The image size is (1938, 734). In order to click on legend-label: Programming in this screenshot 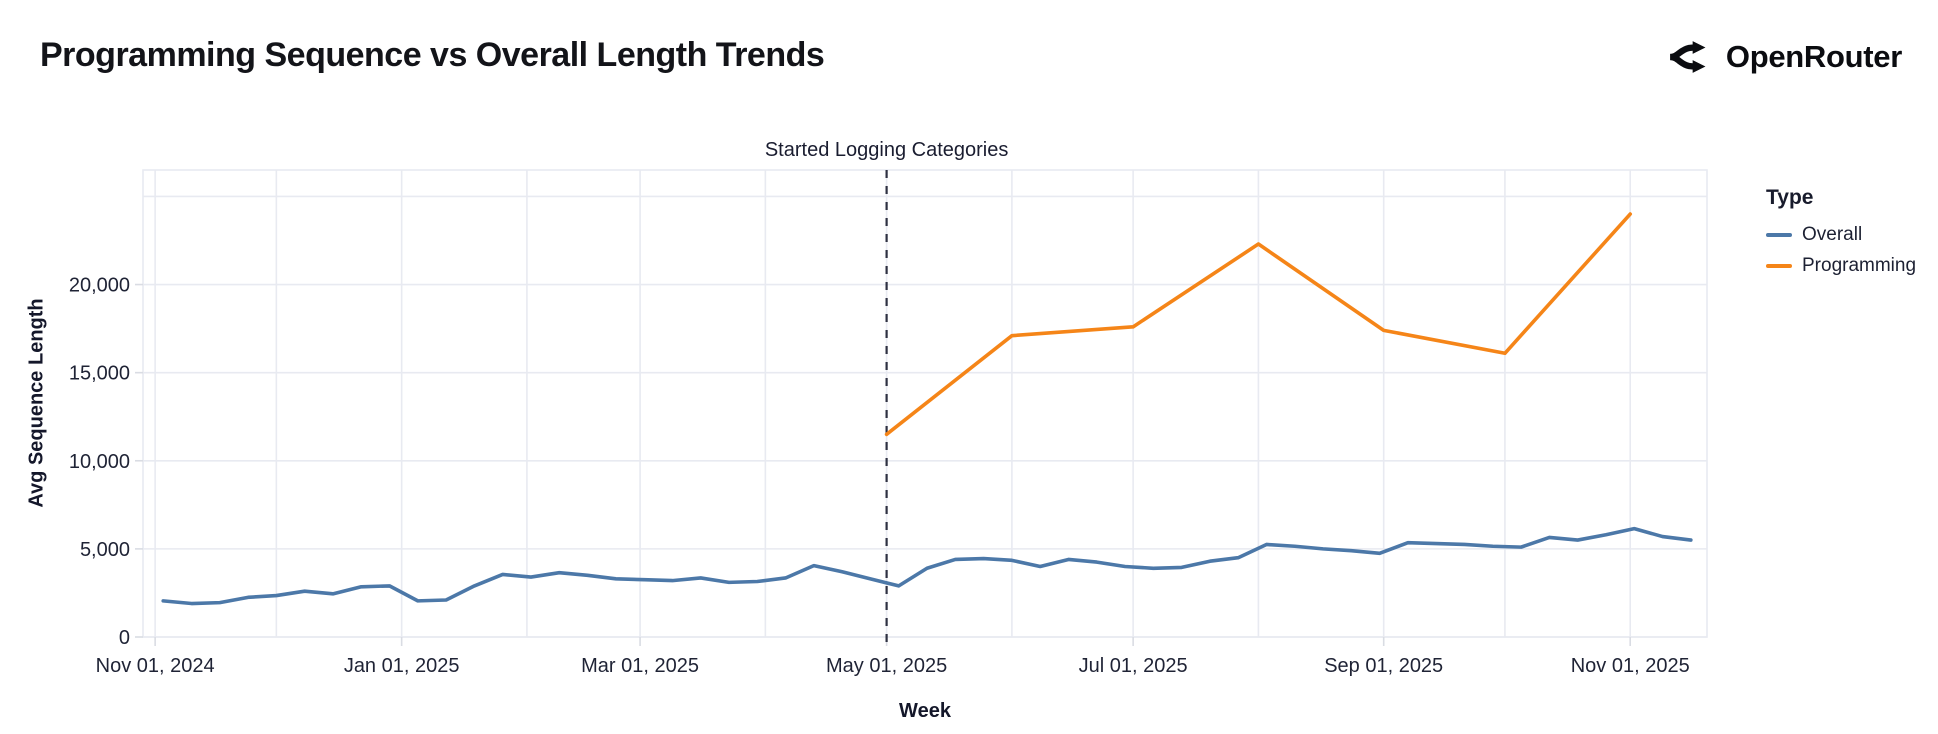, I will do `click(1859, 265)`.